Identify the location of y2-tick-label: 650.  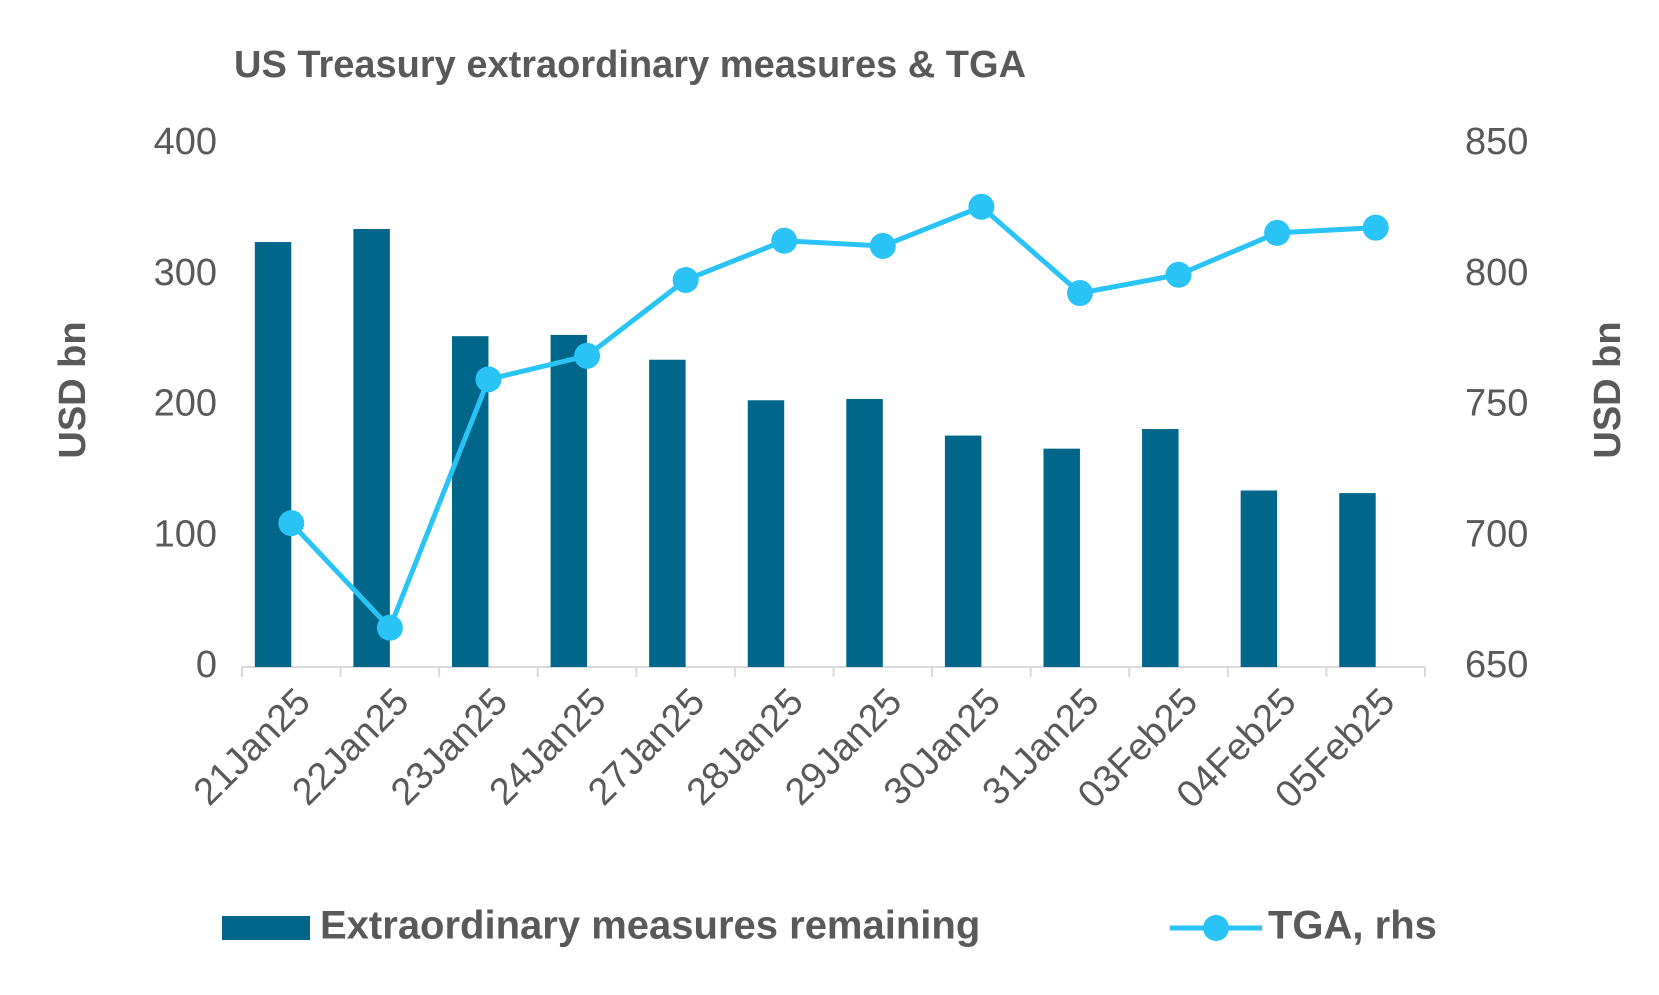
(1496, 665).